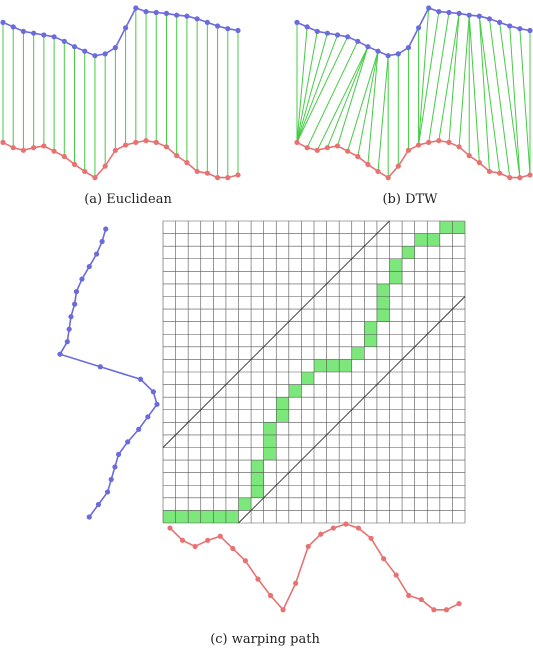 The width and height of the screenshot is (533, 651). I want to click on caption-dtw: (b) DTW, so click(410, 199).